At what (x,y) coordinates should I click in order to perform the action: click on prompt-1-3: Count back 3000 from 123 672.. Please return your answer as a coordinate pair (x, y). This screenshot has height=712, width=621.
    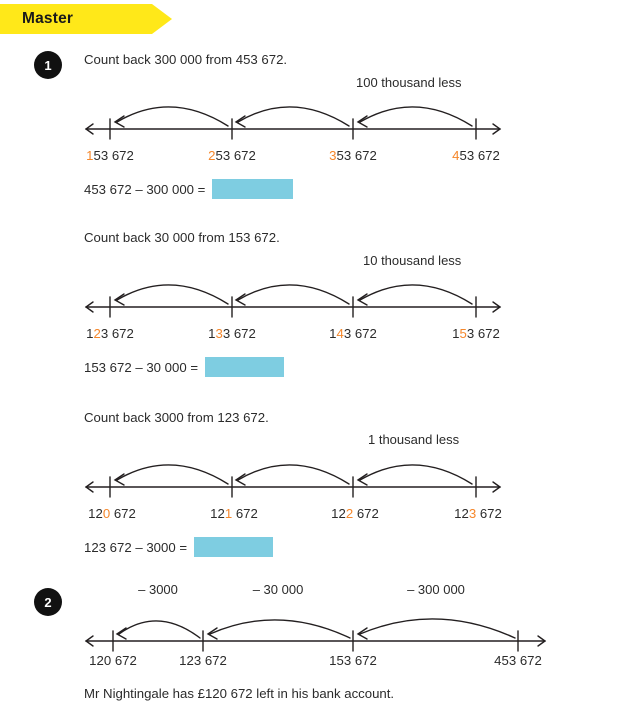
    Looking at the image, I should click on (176, 417).